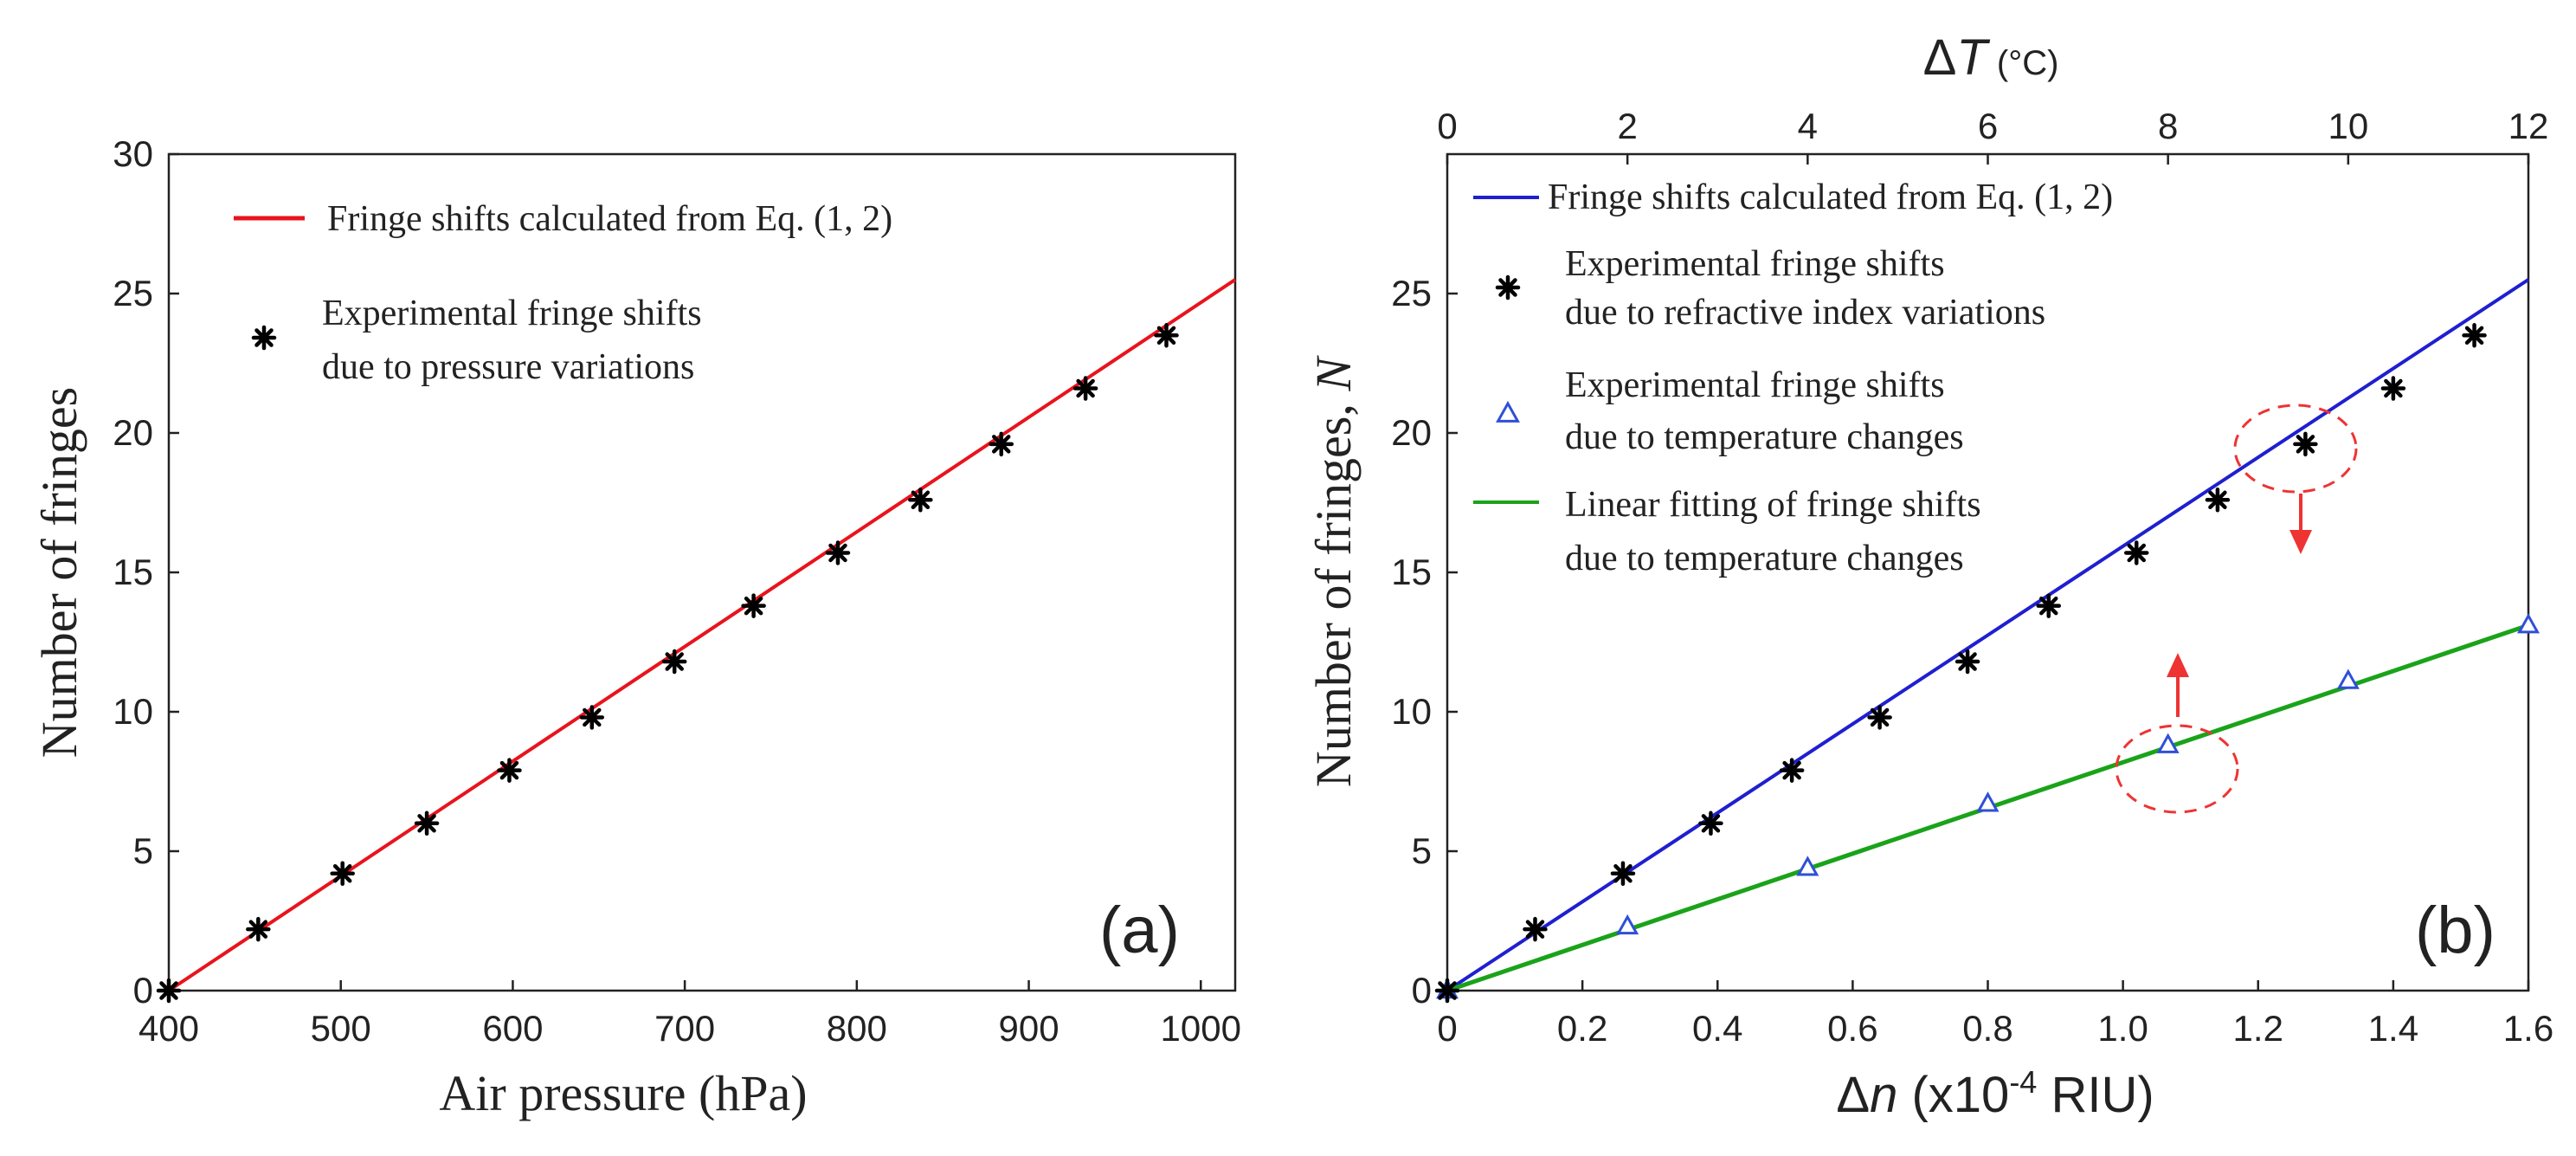  I want to click on legend-triangle-b-mark, so click(1508, 411).